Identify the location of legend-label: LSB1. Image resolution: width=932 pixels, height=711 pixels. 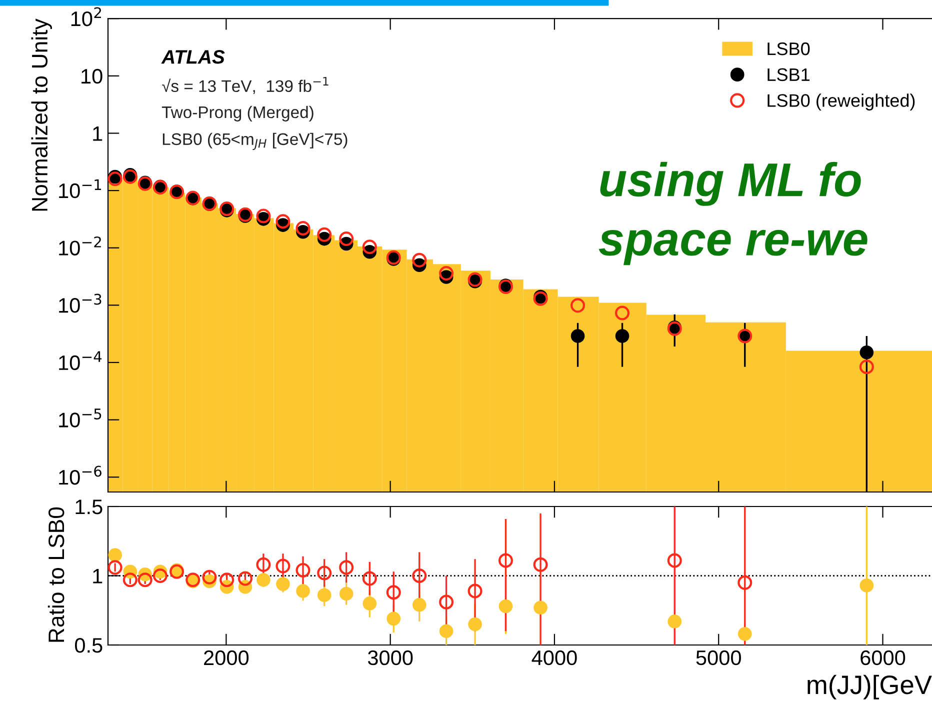
(789, 75).